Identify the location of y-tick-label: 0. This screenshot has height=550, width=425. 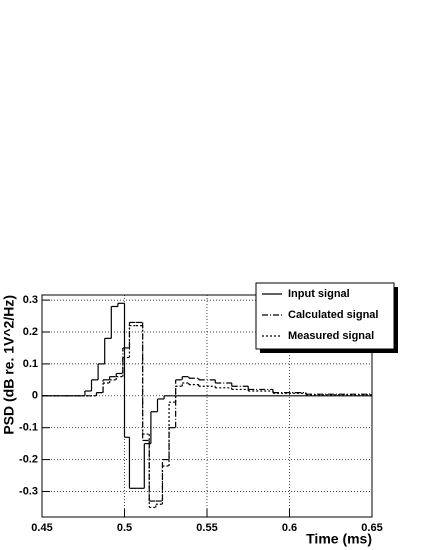
(35, 396).